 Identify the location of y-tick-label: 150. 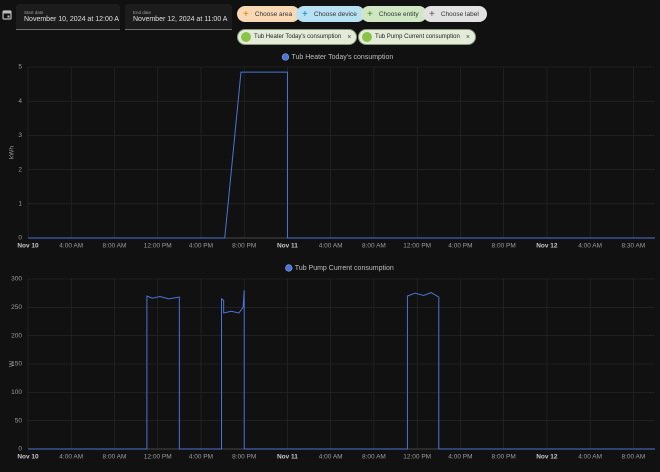
(16, 364).